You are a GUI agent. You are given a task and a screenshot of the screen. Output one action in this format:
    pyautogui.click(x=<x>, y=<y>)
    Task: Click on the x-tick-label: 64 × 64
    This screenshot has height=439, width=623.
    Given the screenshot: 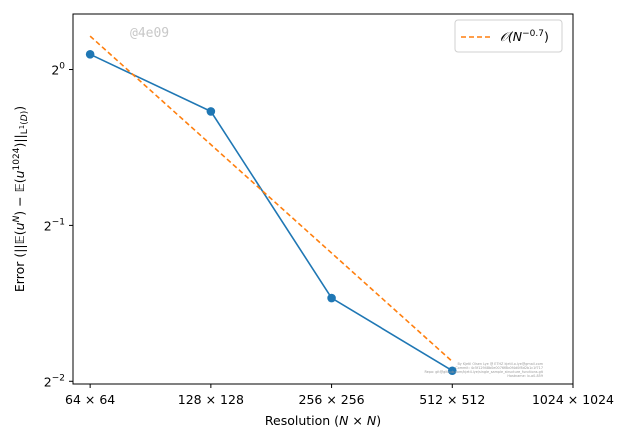 What is the action you would take?
    pyautogui.click(x=90, y=399)
    